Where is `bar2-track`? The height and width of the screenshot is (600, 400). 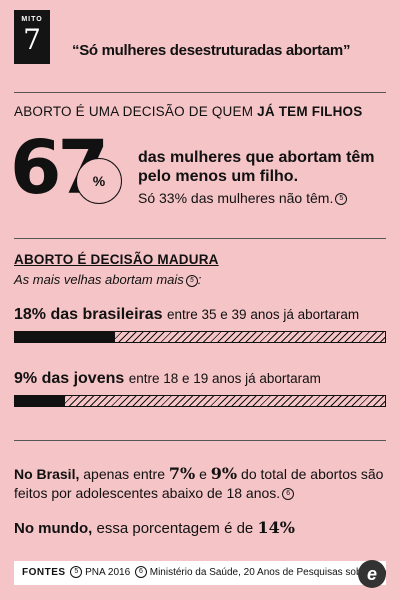 bar2-track is located at coordinates (200, 401).